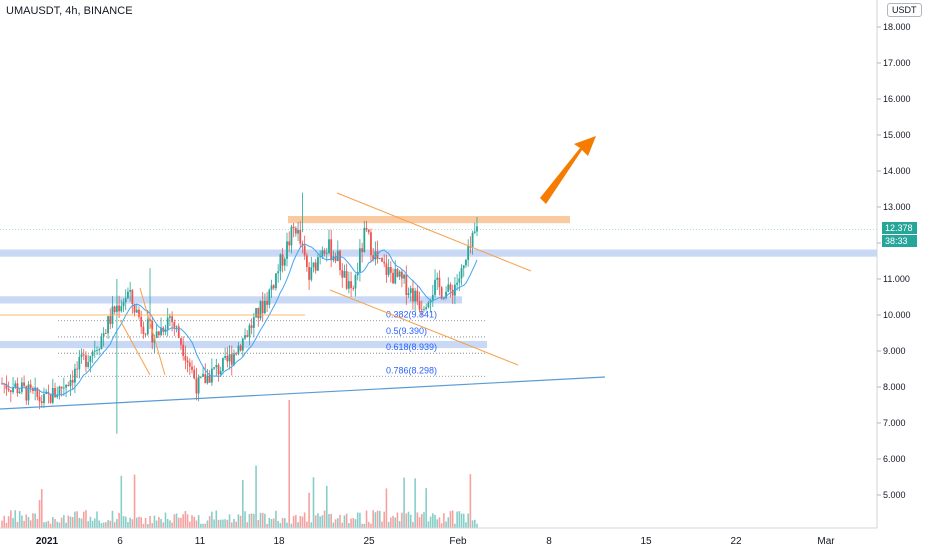 The width and height of the screenshot is (932, 550). What do you see at coordinates (411, 315) in the screenshot?
I see `fib-level-label: 0.382(9.841)` at bounding box center [411, 315].